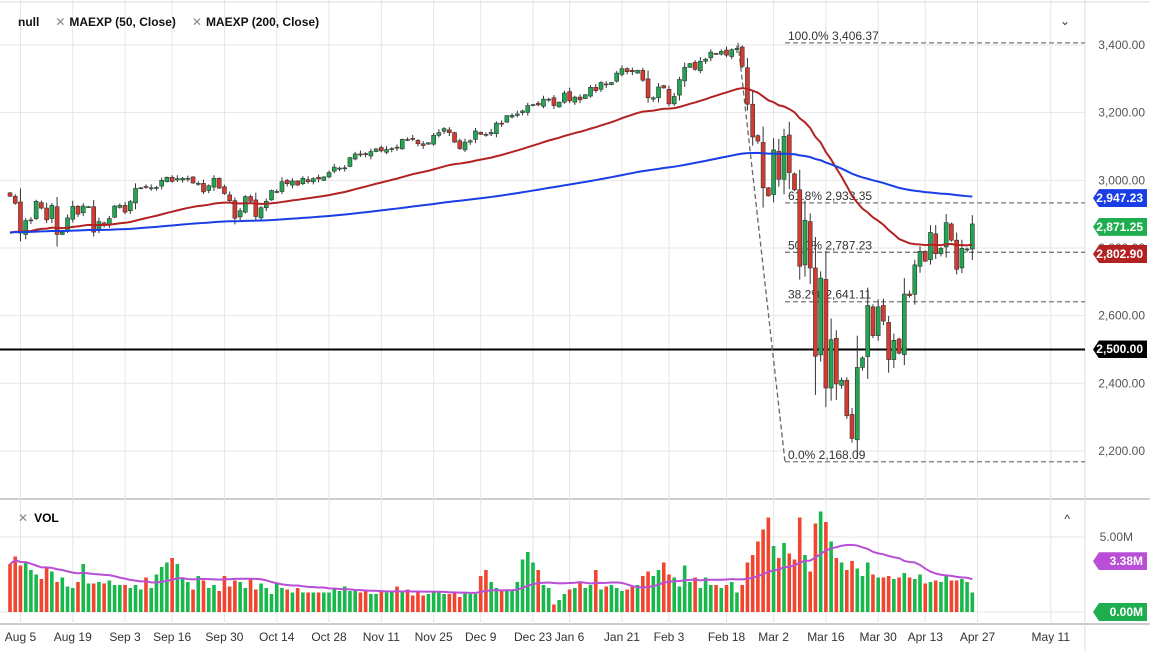  I want to click on legend-ma50: ✕ MAEXP (50, Close), so click(115, 22).